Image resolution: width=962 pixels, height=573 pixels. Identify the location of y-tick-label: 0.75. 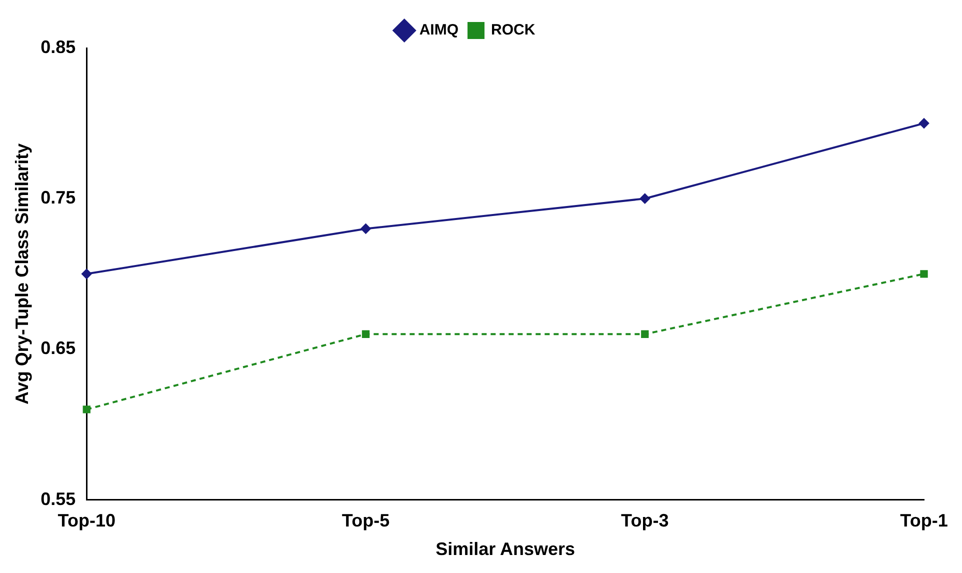
(58, 198).